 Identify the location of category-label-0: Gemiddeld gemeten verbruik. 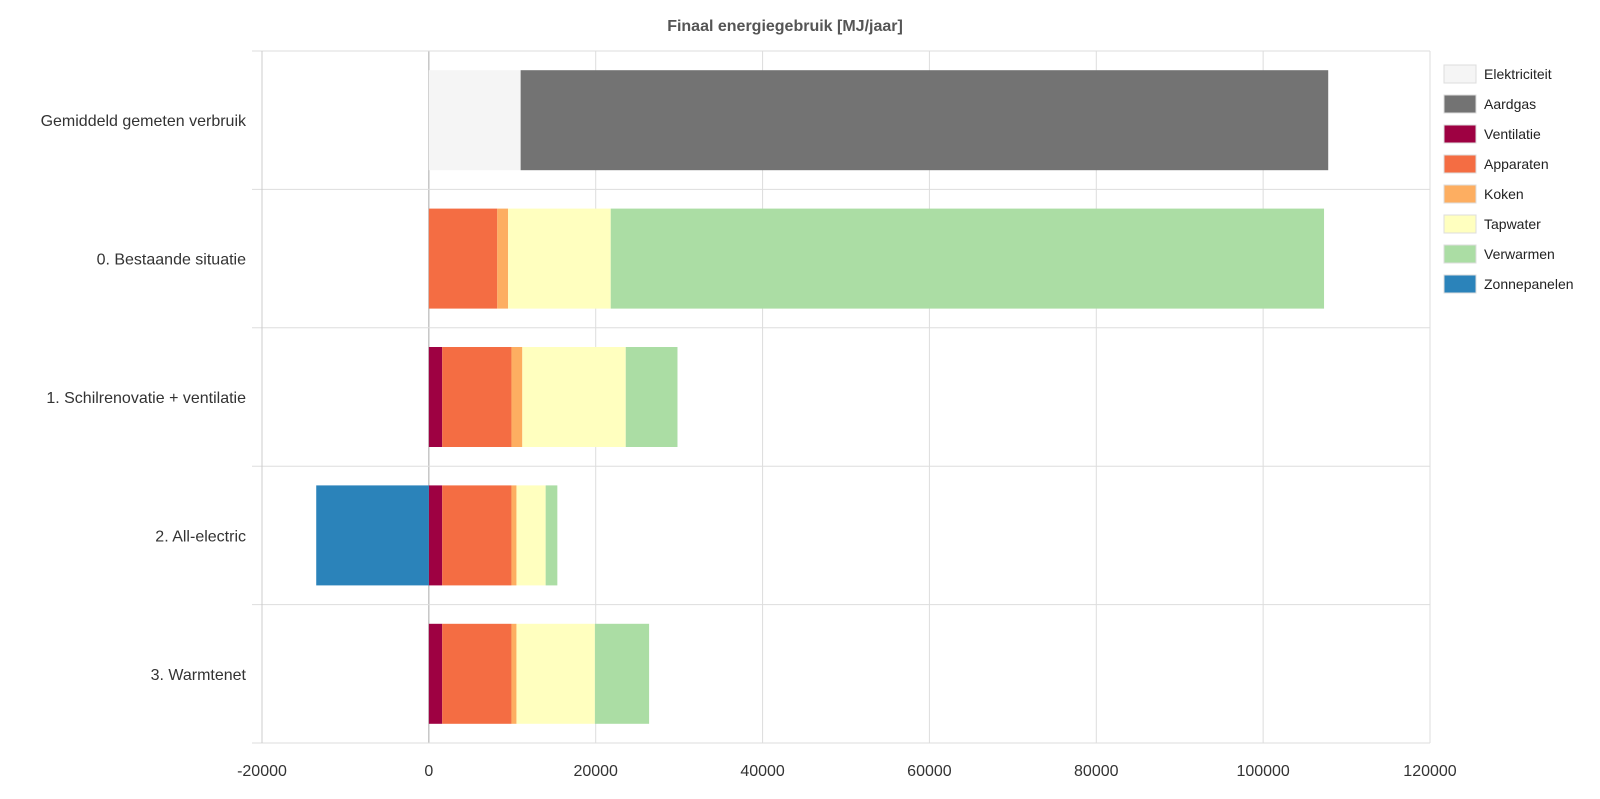
(144, 121).